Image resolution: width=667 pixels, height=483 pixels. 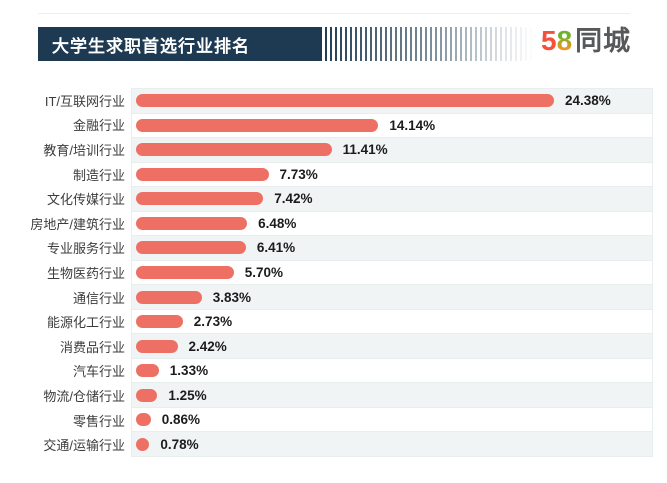 I want to click on page-title: 大学生求职首选行业排名, so click(x=151, y=46).